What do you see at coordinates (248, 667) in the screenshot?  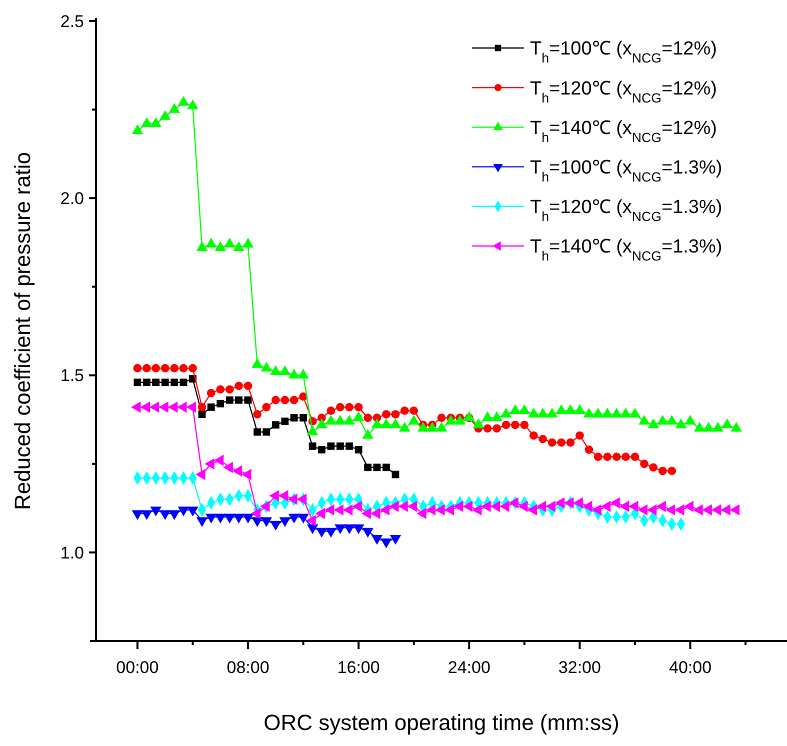 I see `x-tick-label: 08:00` at bounding box center [248, 667].